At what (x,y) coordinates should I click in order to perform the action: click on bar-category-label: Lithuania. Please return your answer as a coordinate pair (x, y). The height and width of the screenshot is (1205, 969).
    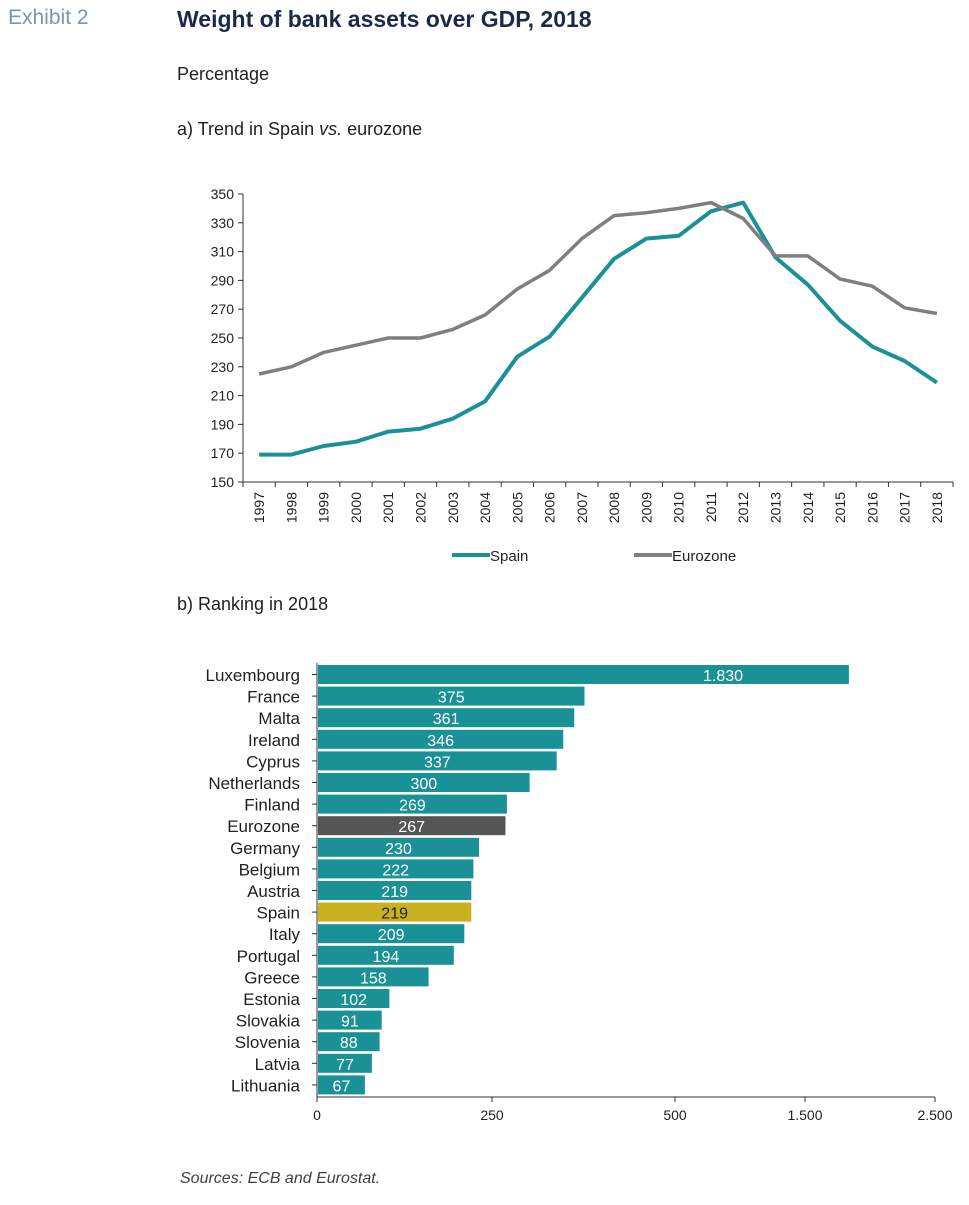
    Looking at the image, I should click on (266, 1085).